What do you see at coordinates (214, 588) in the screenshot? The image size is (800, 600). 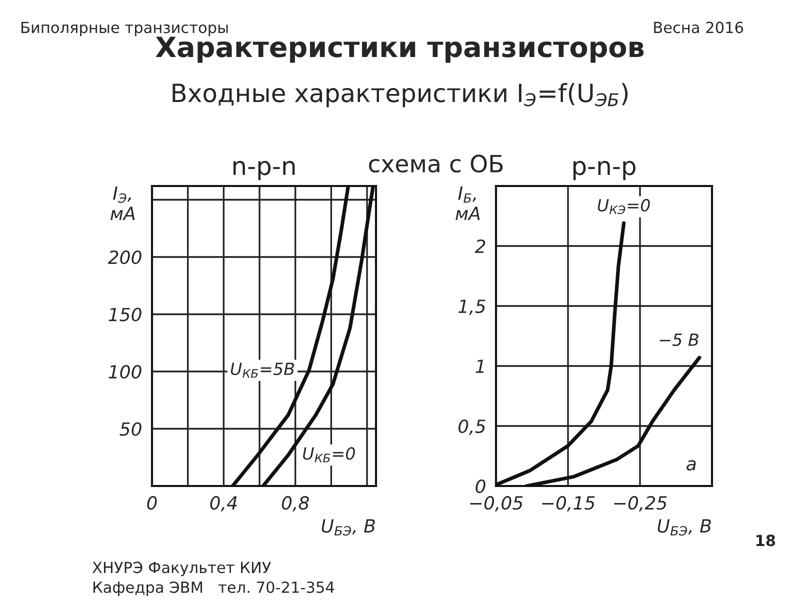 I see `text: Кафедра ЭВМ тел. 70-21-354` at bounding box center [214, 588].